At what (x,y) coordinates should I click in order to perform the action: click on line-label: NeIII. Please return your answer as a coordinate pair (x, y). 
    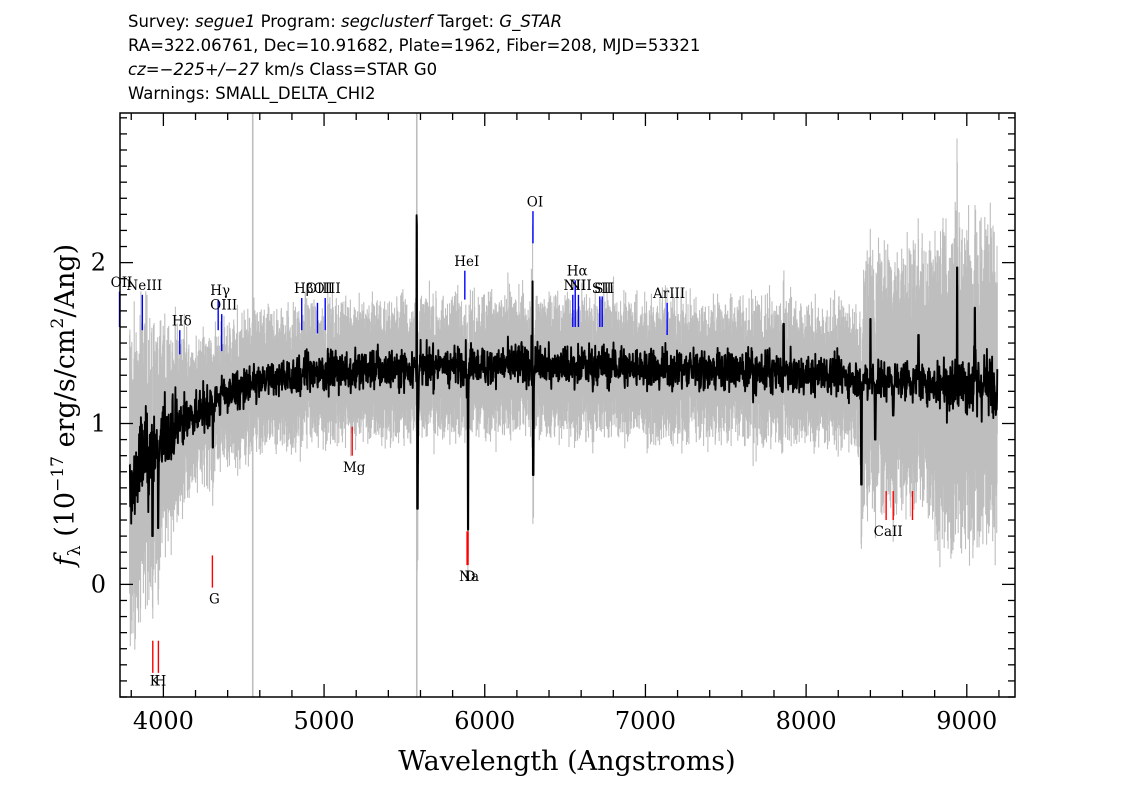
    Looking at the image, I should click on (144, 286).